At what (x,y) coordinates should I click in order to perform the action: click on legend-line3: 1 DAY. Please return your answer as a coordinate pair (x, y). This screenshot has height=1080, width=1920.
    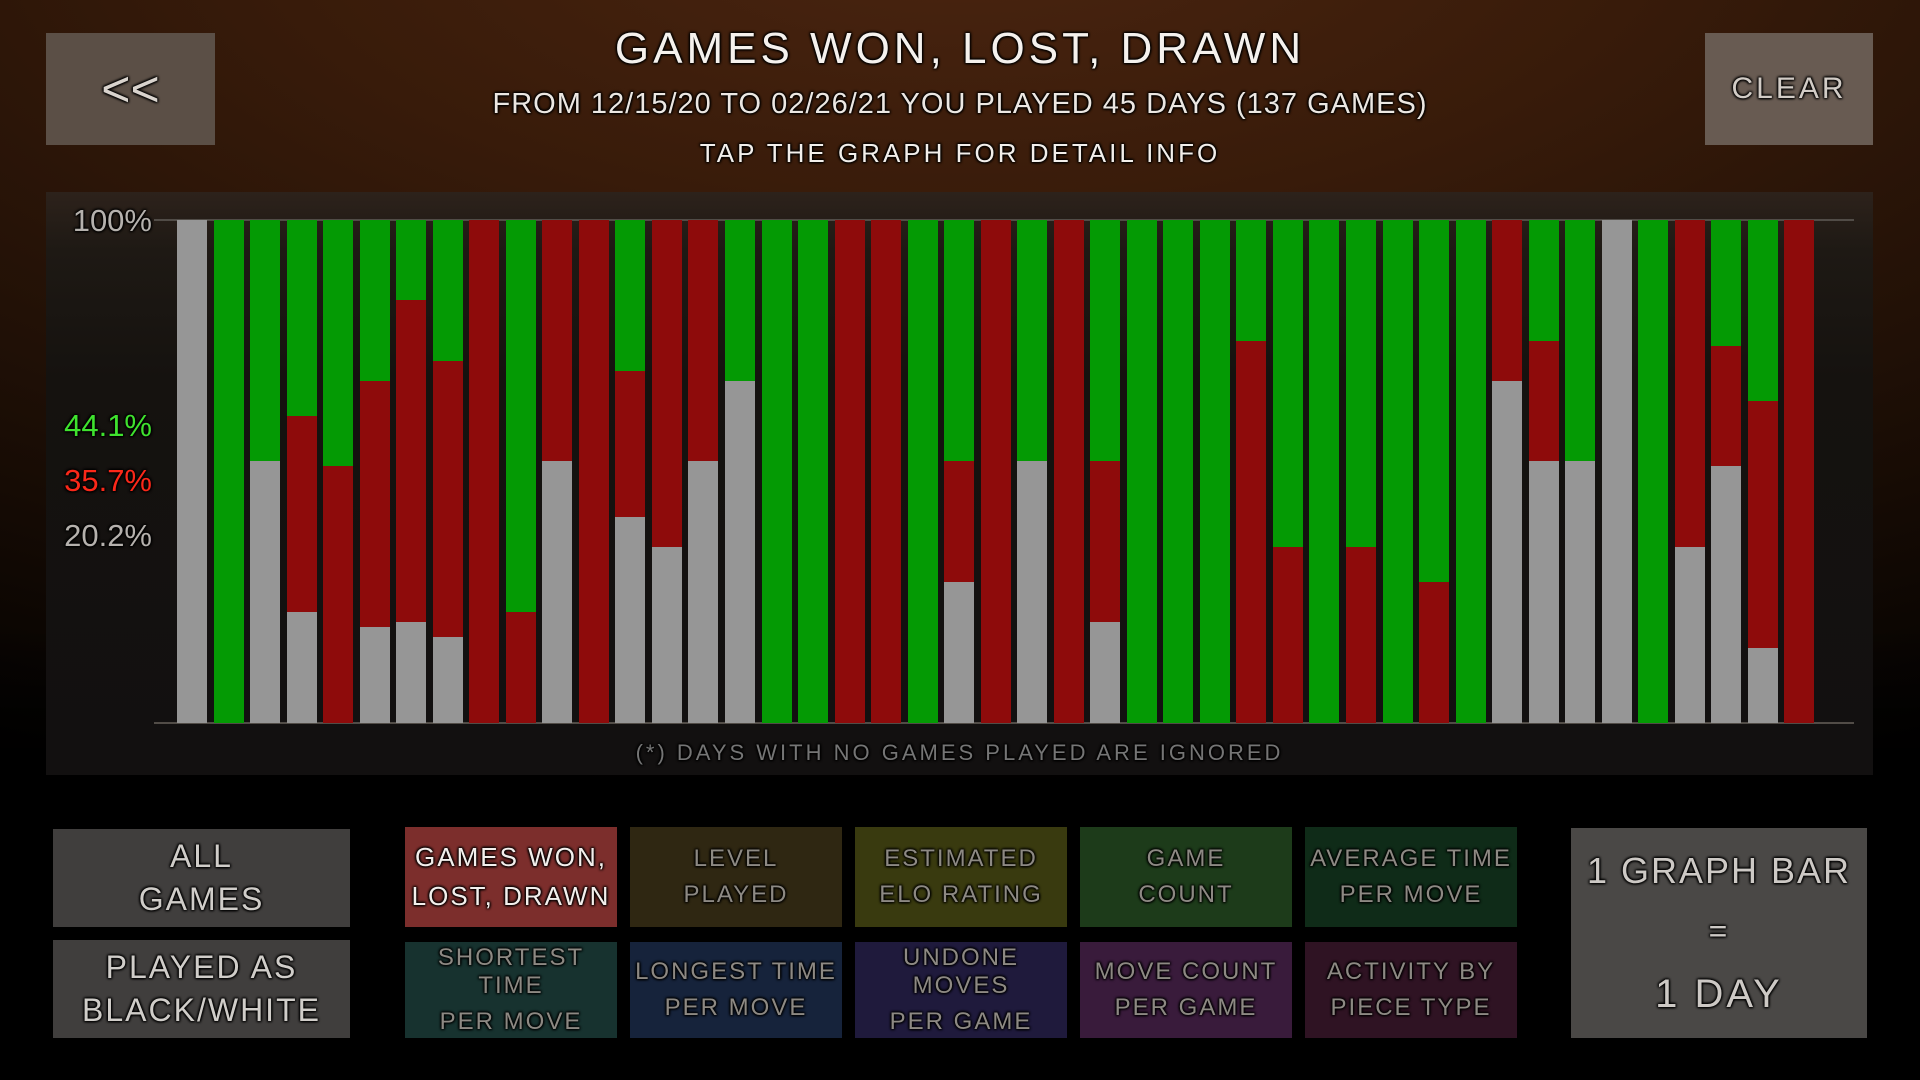
    Looking at the image, I should click on (1719, 993).